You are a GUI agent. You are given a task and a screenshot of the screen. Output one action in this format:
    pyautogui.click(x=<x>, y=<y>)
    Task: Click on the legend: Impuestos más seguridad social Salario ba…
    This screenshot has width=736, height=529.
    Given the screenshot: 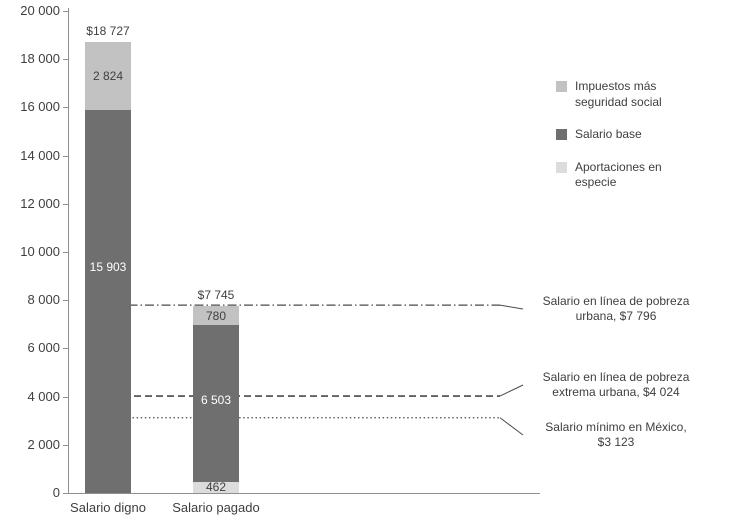 What is the action you would take?
    pyautogui.click(x=625, y=143)
    